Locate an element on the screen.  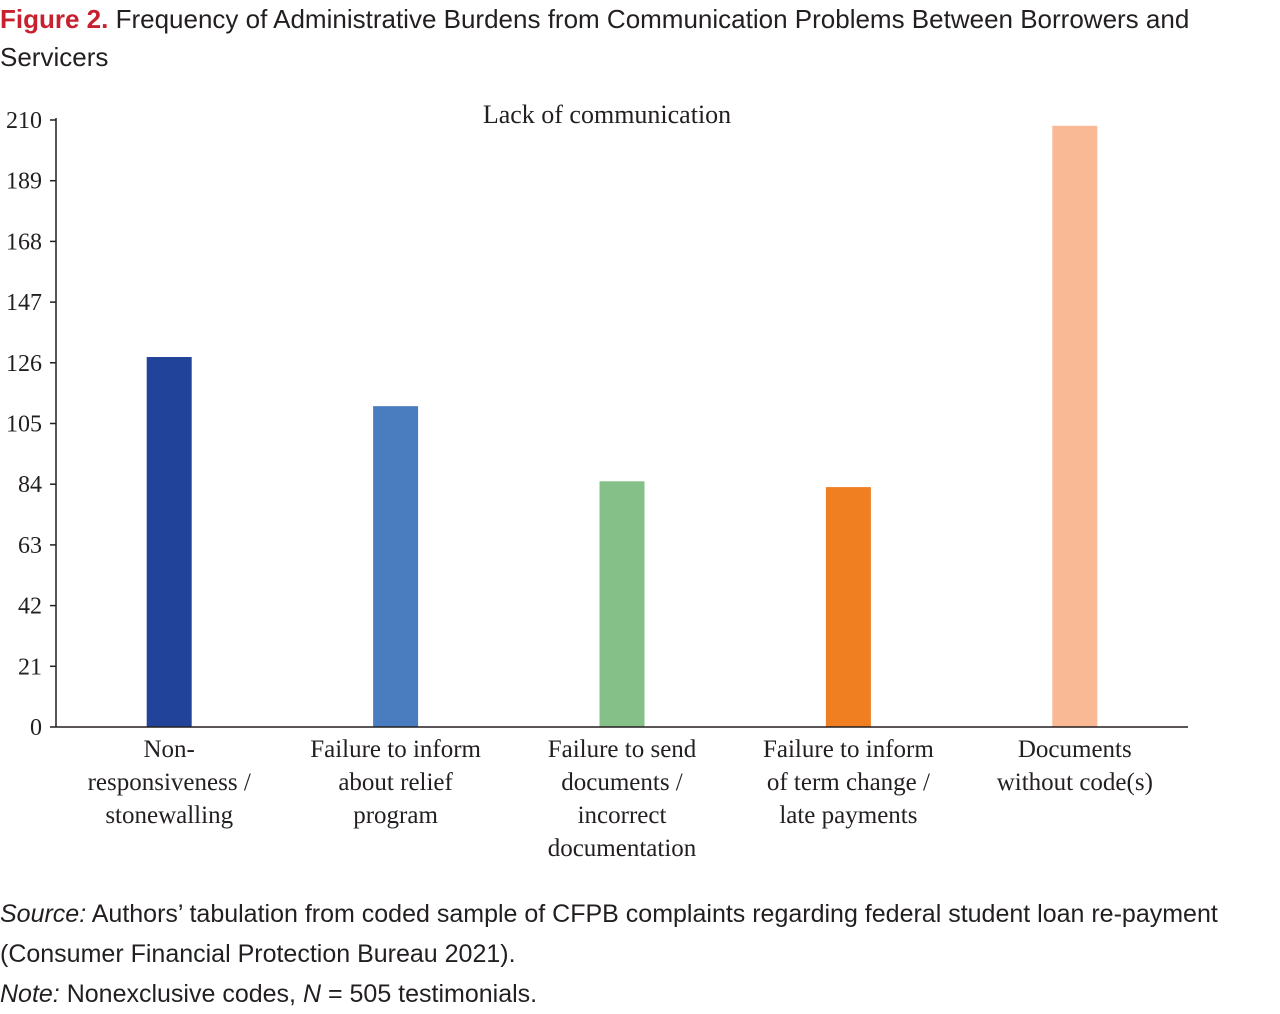
x-tick-label-line: about relief is located at coordinates (395, 782).